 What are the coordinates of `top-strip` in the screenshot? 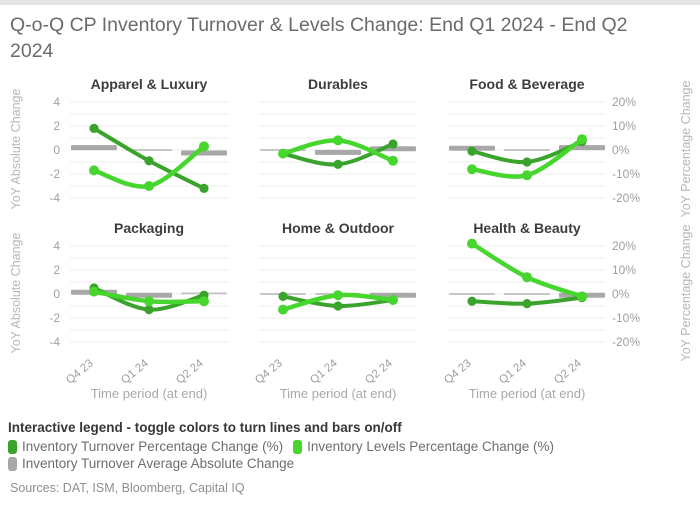 It's located at (350, 2).